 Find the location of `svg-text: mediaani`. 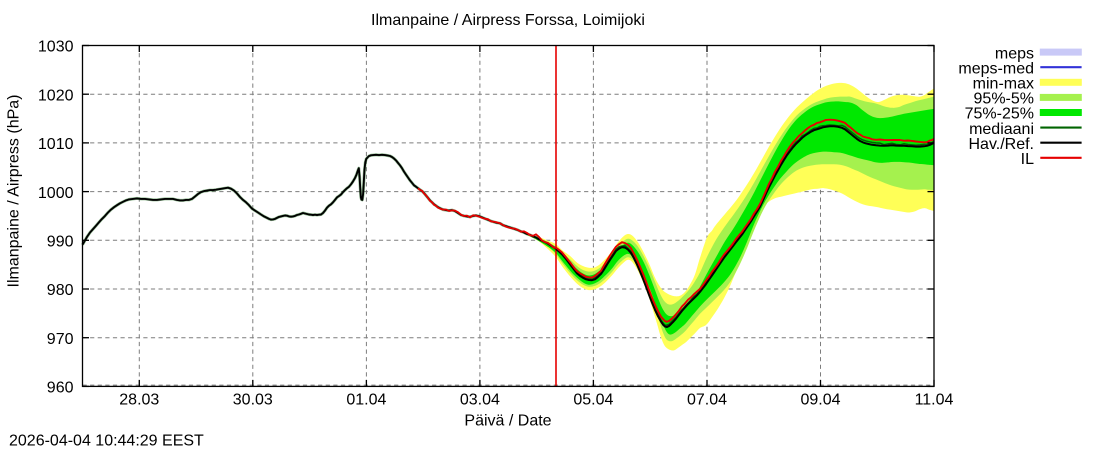

svg-text: mediaani is located at coordinates (1001, 129).